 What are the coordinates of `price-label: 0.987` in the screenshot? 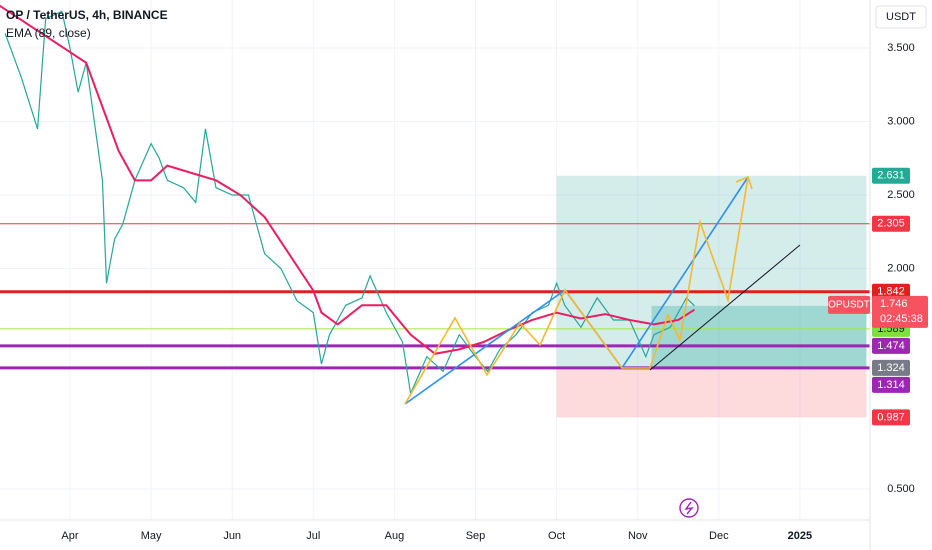 It's located at (891, 417).